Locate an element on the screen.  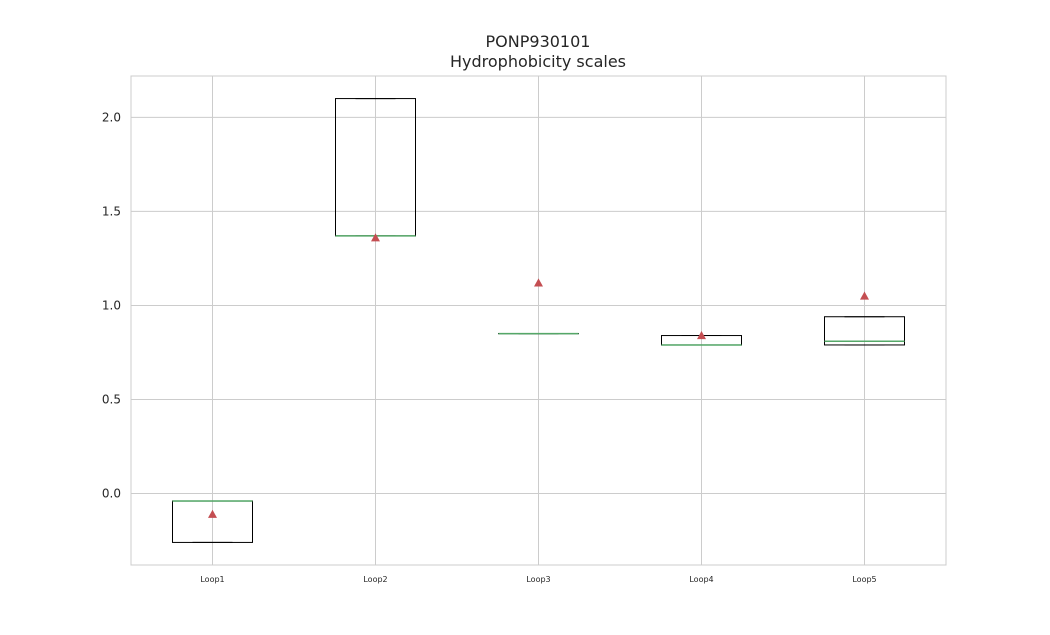
y-tick-label: 1.0 is located at coordinates (111, 305).